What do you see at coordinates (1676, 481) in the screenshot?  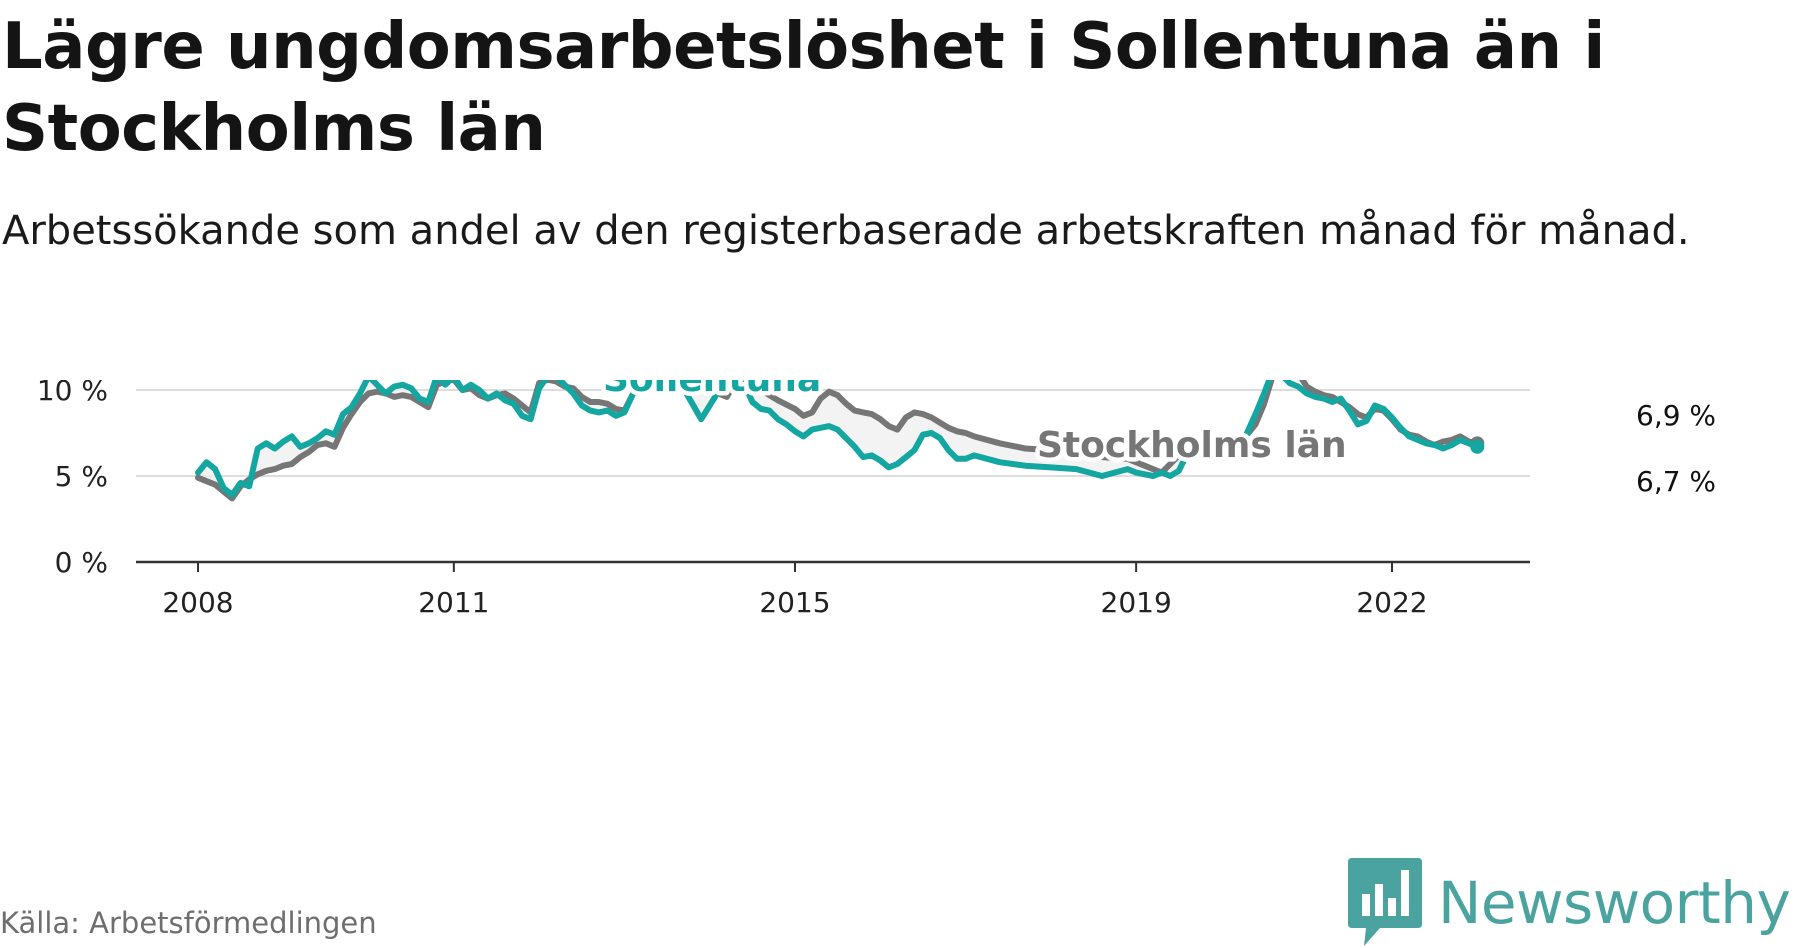 I see `end-label-sollentuna: 6,7 %` at bounding box center [1676, 481].